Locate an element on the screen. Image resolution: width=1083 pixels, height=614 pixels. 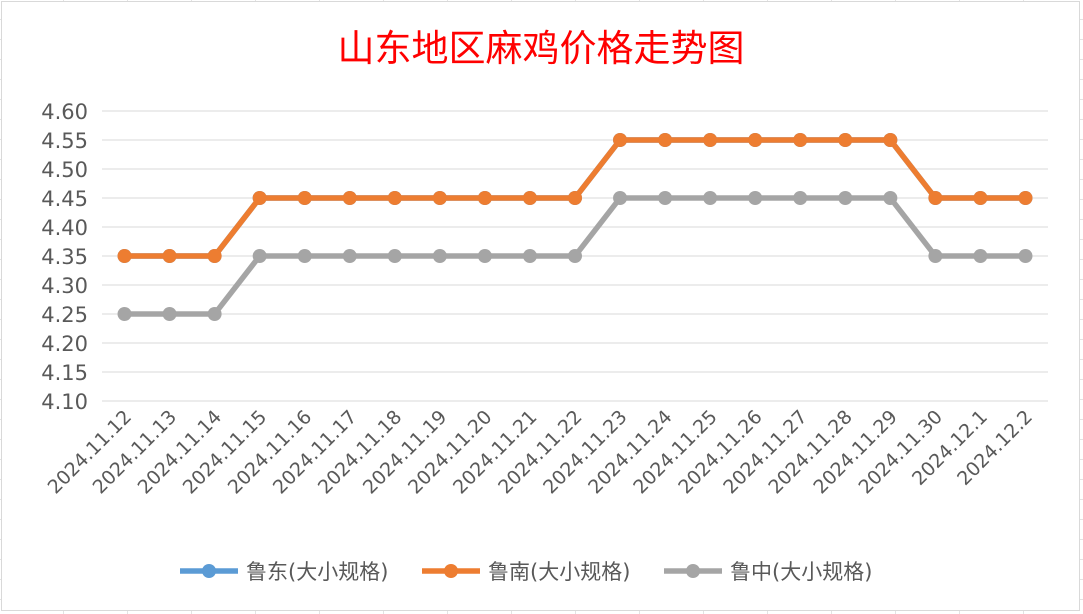
legend-label: 鲁东(大小规格) is located at coordinates (317, 572).